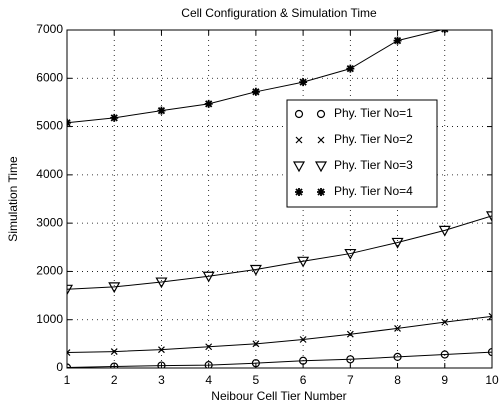  I want to click on legend-label: Phy. Tier No=1, so click(373, 113).